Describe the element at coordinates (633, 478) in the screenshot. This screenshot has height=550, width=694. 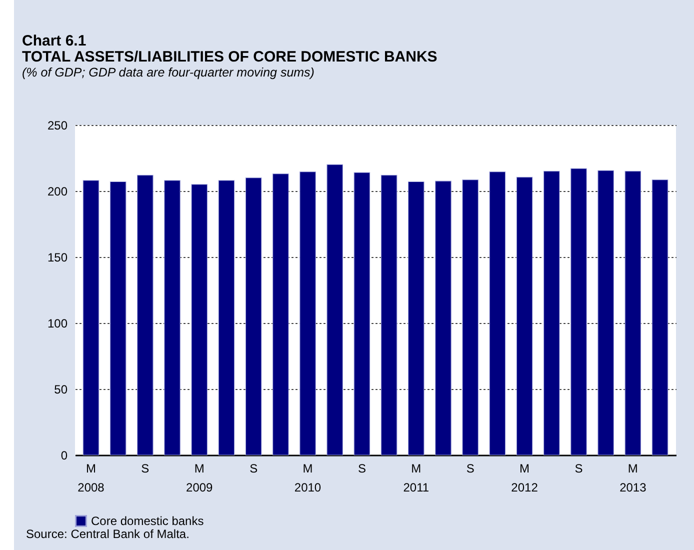
I see `x-tick-label: M 2013` at that location.